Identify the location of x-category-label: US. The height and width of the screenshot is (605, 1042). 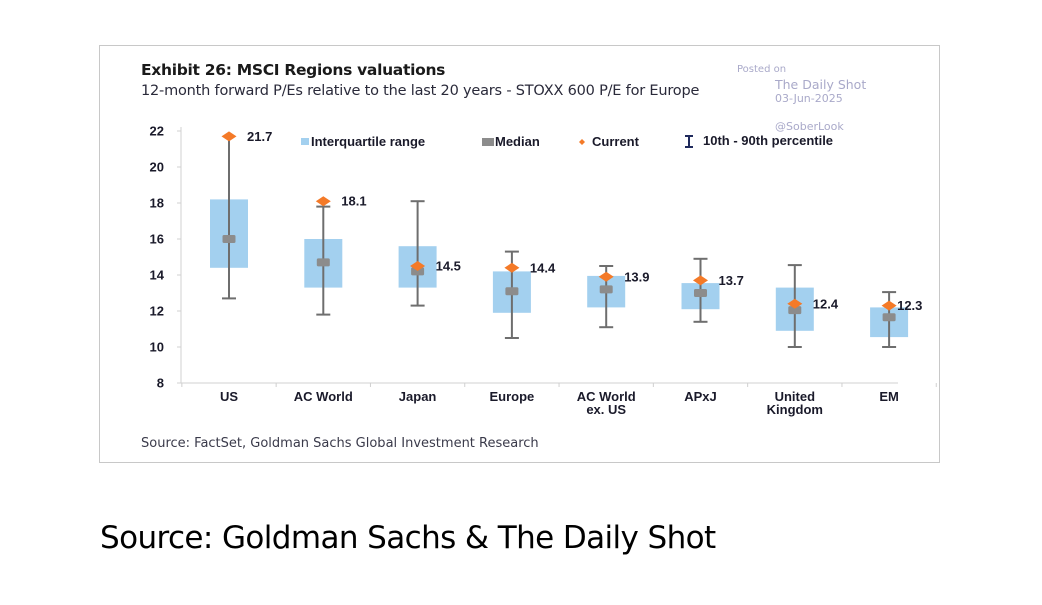
(229, 396).